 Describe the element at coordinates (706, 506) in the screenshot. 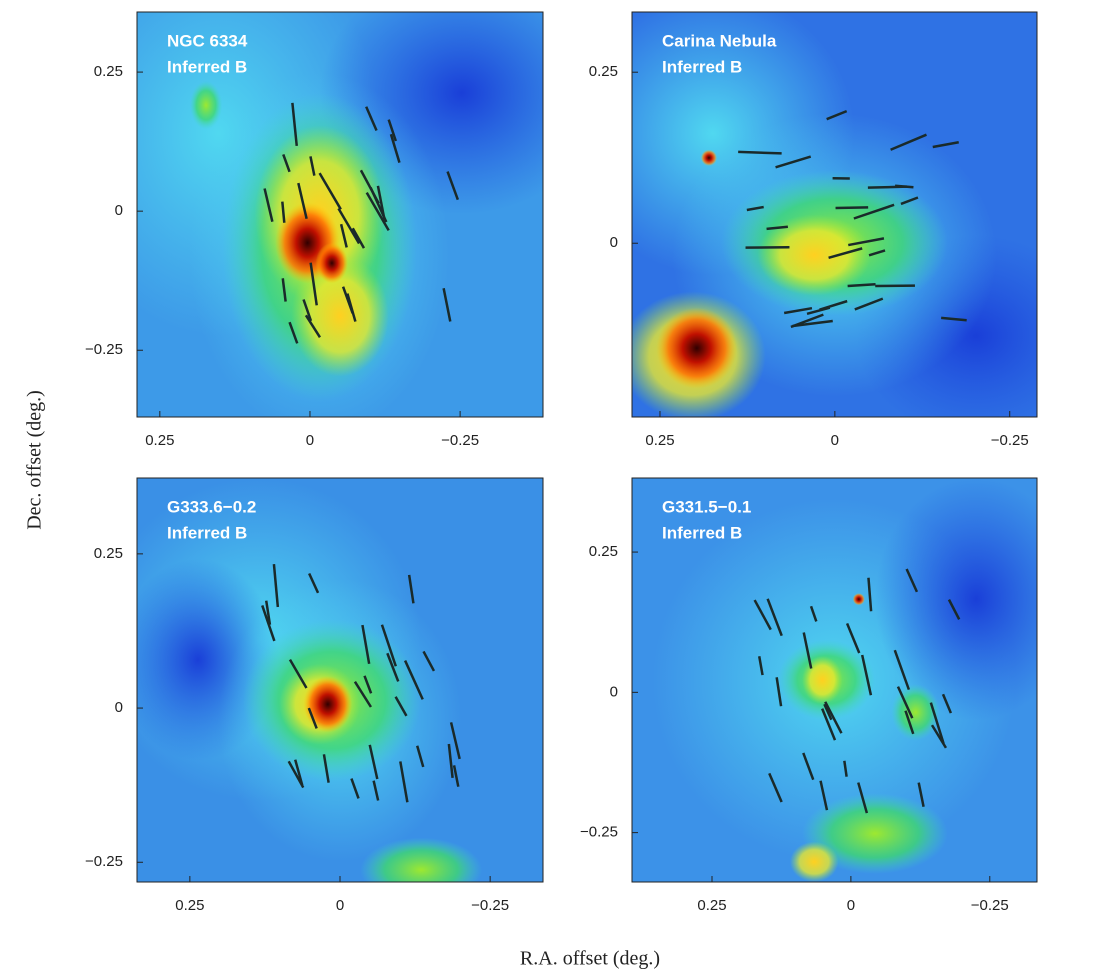

I see `panel-title: G331.5−0.1` at that location.